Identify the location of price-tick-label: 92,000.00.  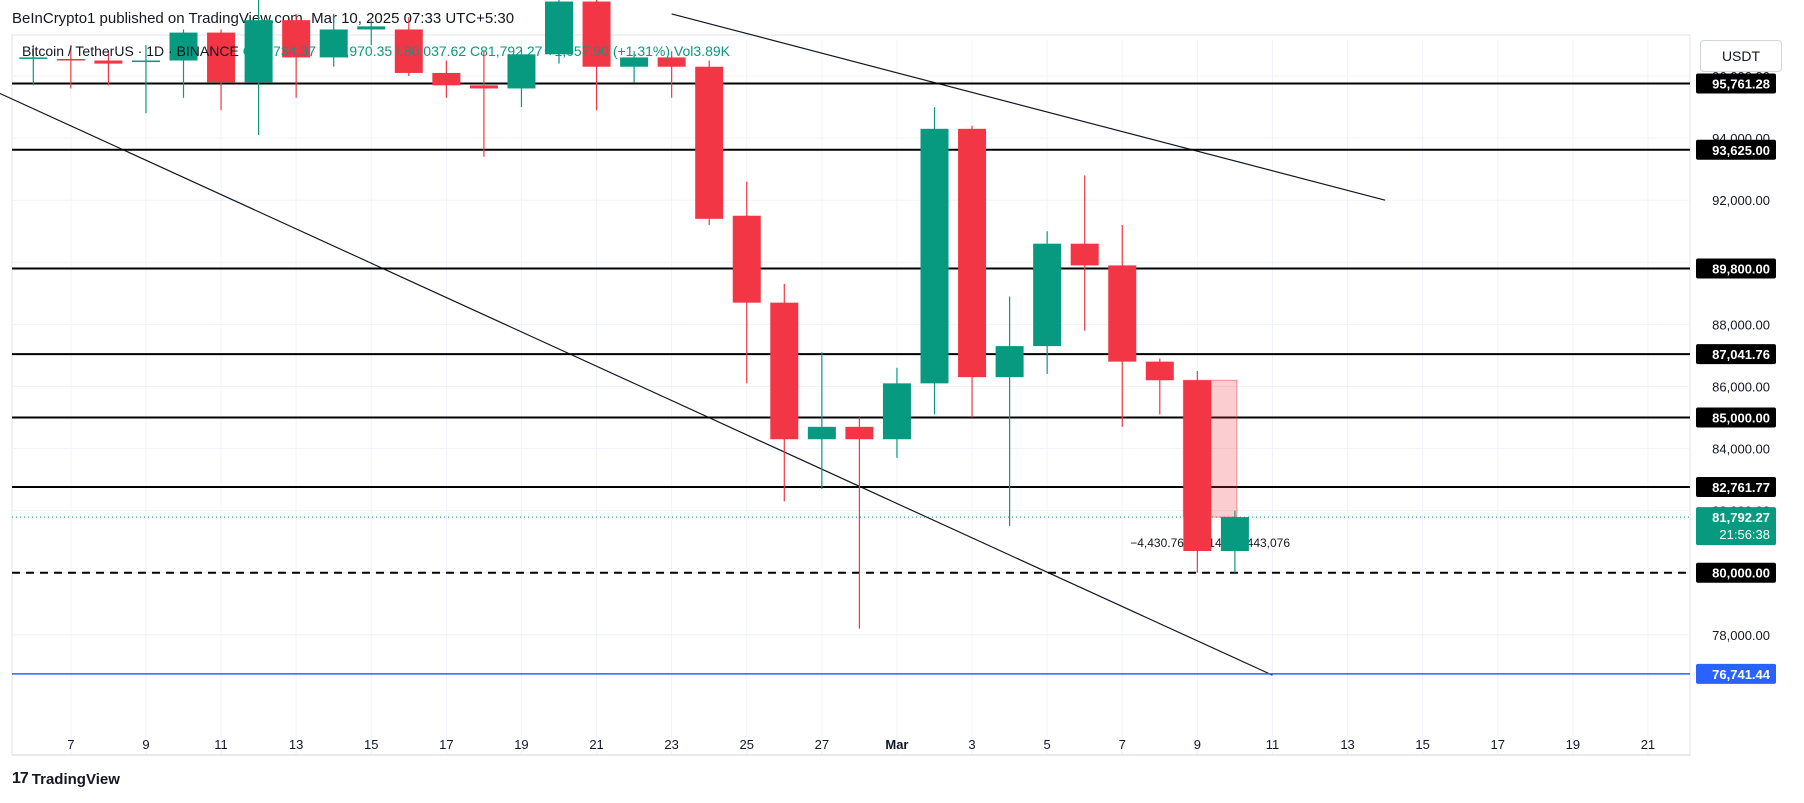
(1741, 200).